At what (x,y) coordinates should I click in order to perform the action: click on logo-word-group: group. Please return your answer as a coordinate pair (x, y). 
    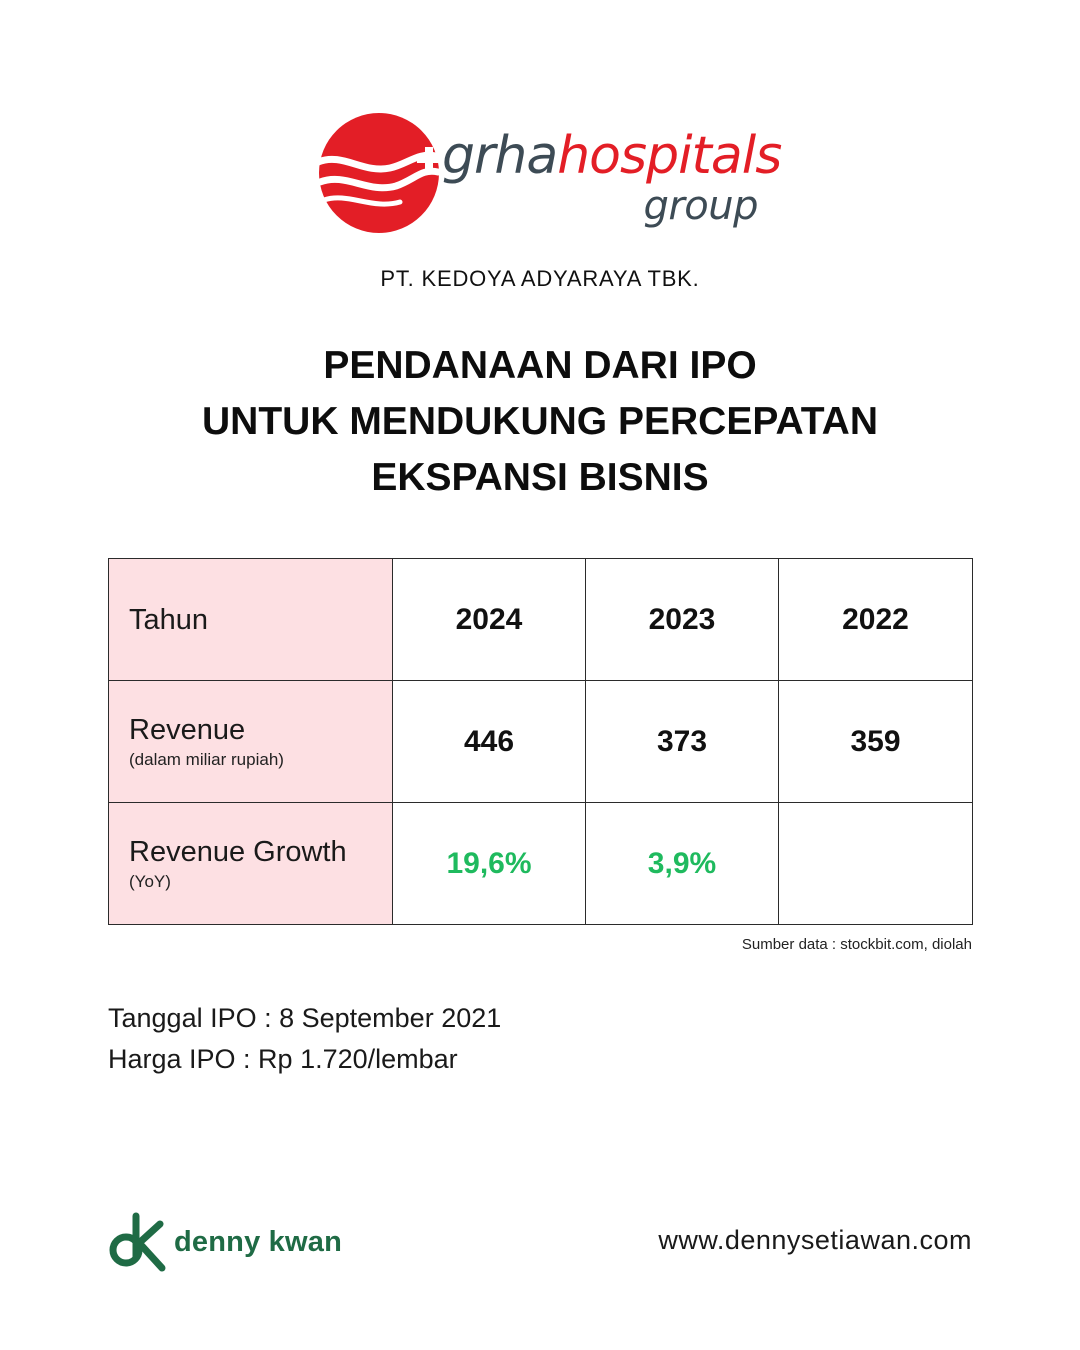
    Looking at the image, I should click on (700, 206).